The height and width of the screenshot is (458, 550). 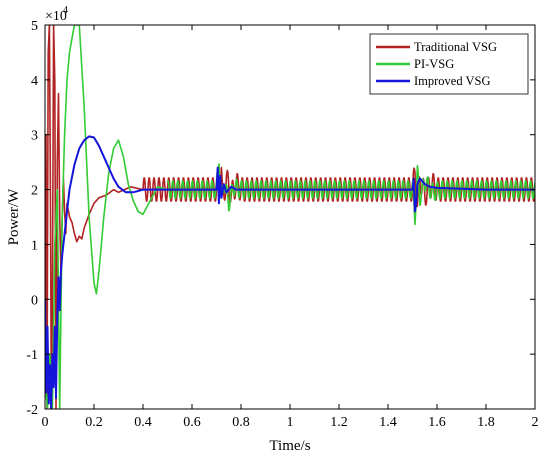 I want to click on y-tick-label: 5, so click(x=34, y=26).